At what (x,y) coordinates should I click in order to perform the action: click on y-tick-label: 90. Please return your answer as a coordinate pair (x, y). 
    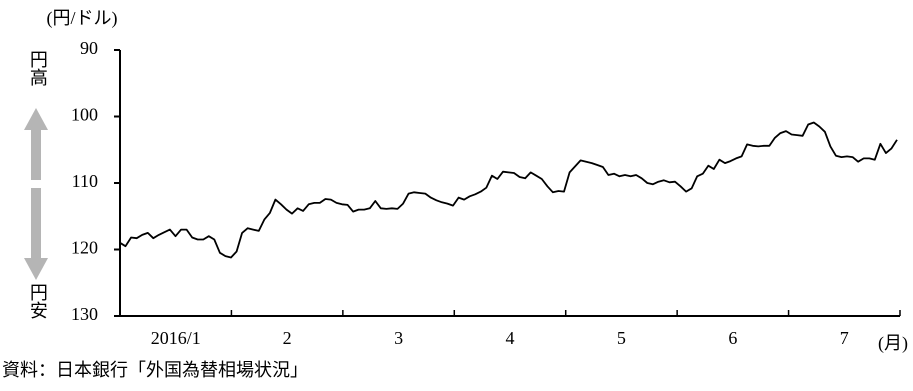
    Looking at the image, I should click on (89, 48).